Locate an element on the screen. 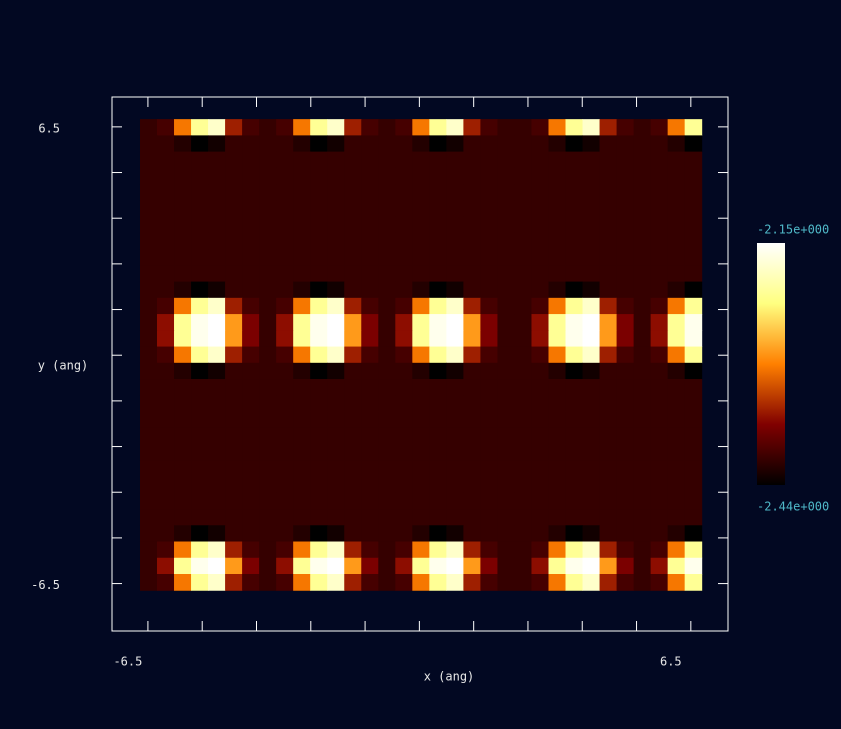  x-tick-label: 6.5 is located at coordinates (671, 662).